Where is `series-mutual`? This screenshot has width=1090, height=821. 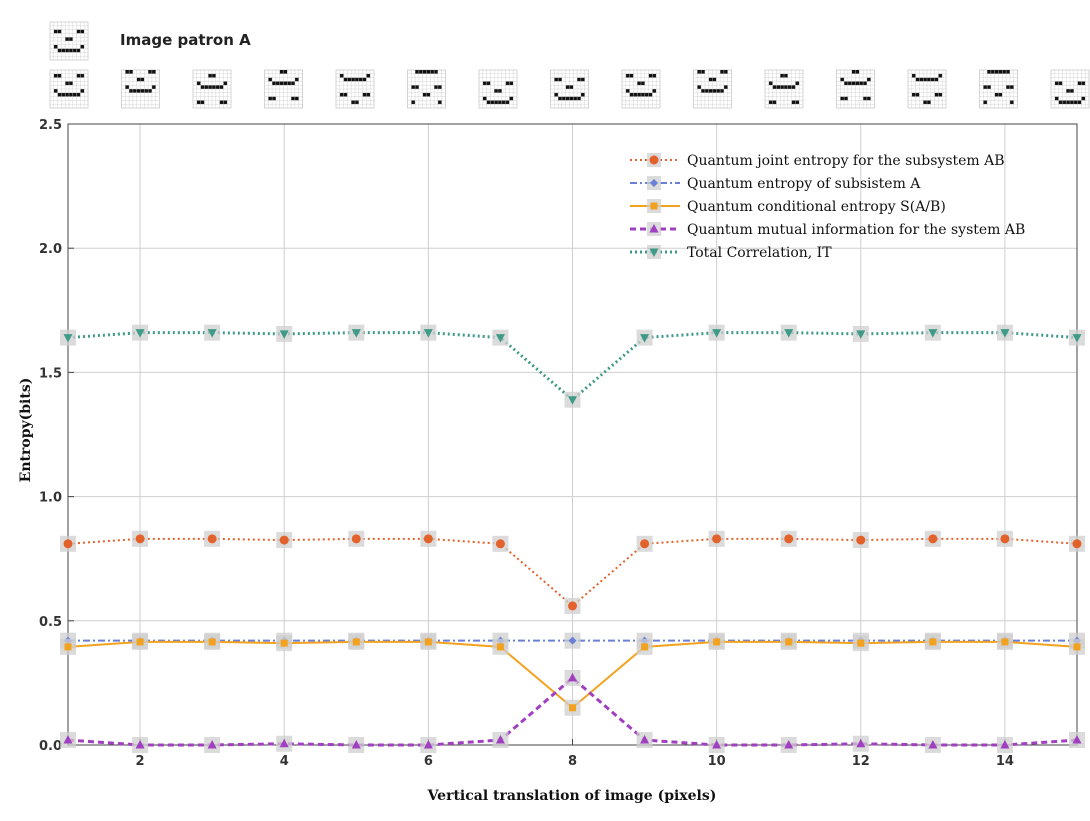
series-mutual is located at coordinates (572, 711).